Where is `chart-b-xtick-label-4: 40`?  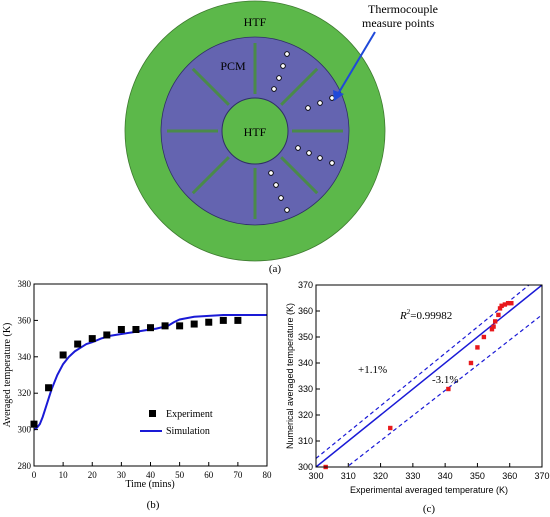 chart-b-xtick-label-4: 40 is located at coordinates (151, 475).